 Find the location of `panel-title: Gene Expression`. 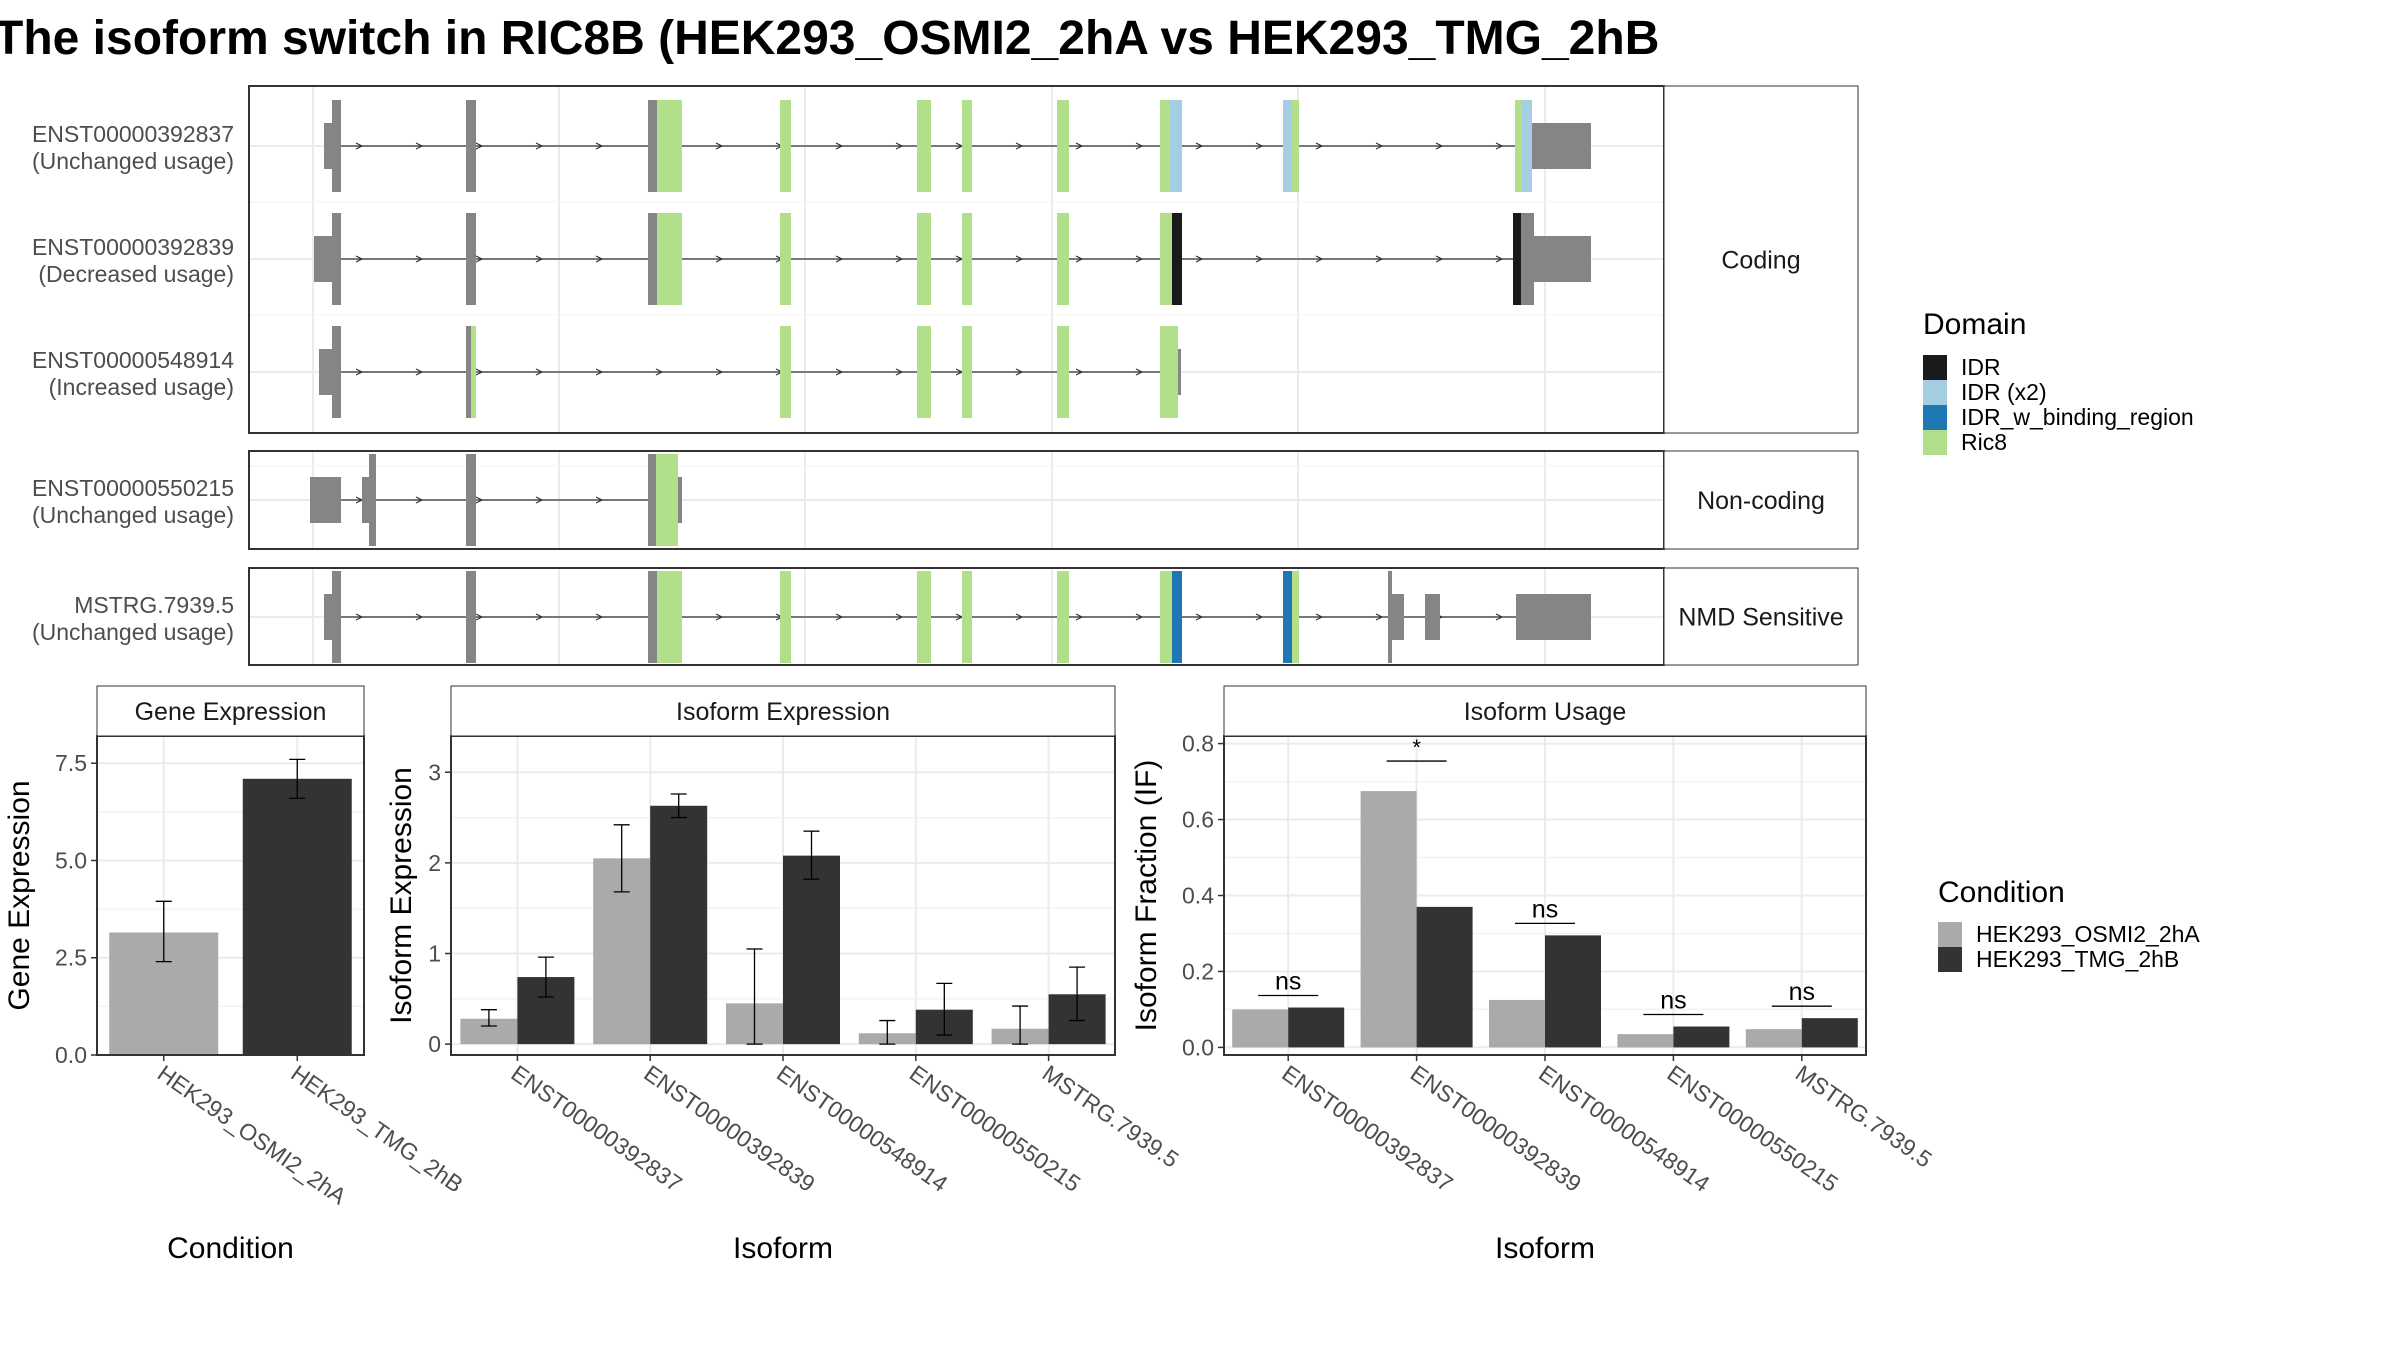

panel-title: Gene Expression is located at coordinates (231, 712).